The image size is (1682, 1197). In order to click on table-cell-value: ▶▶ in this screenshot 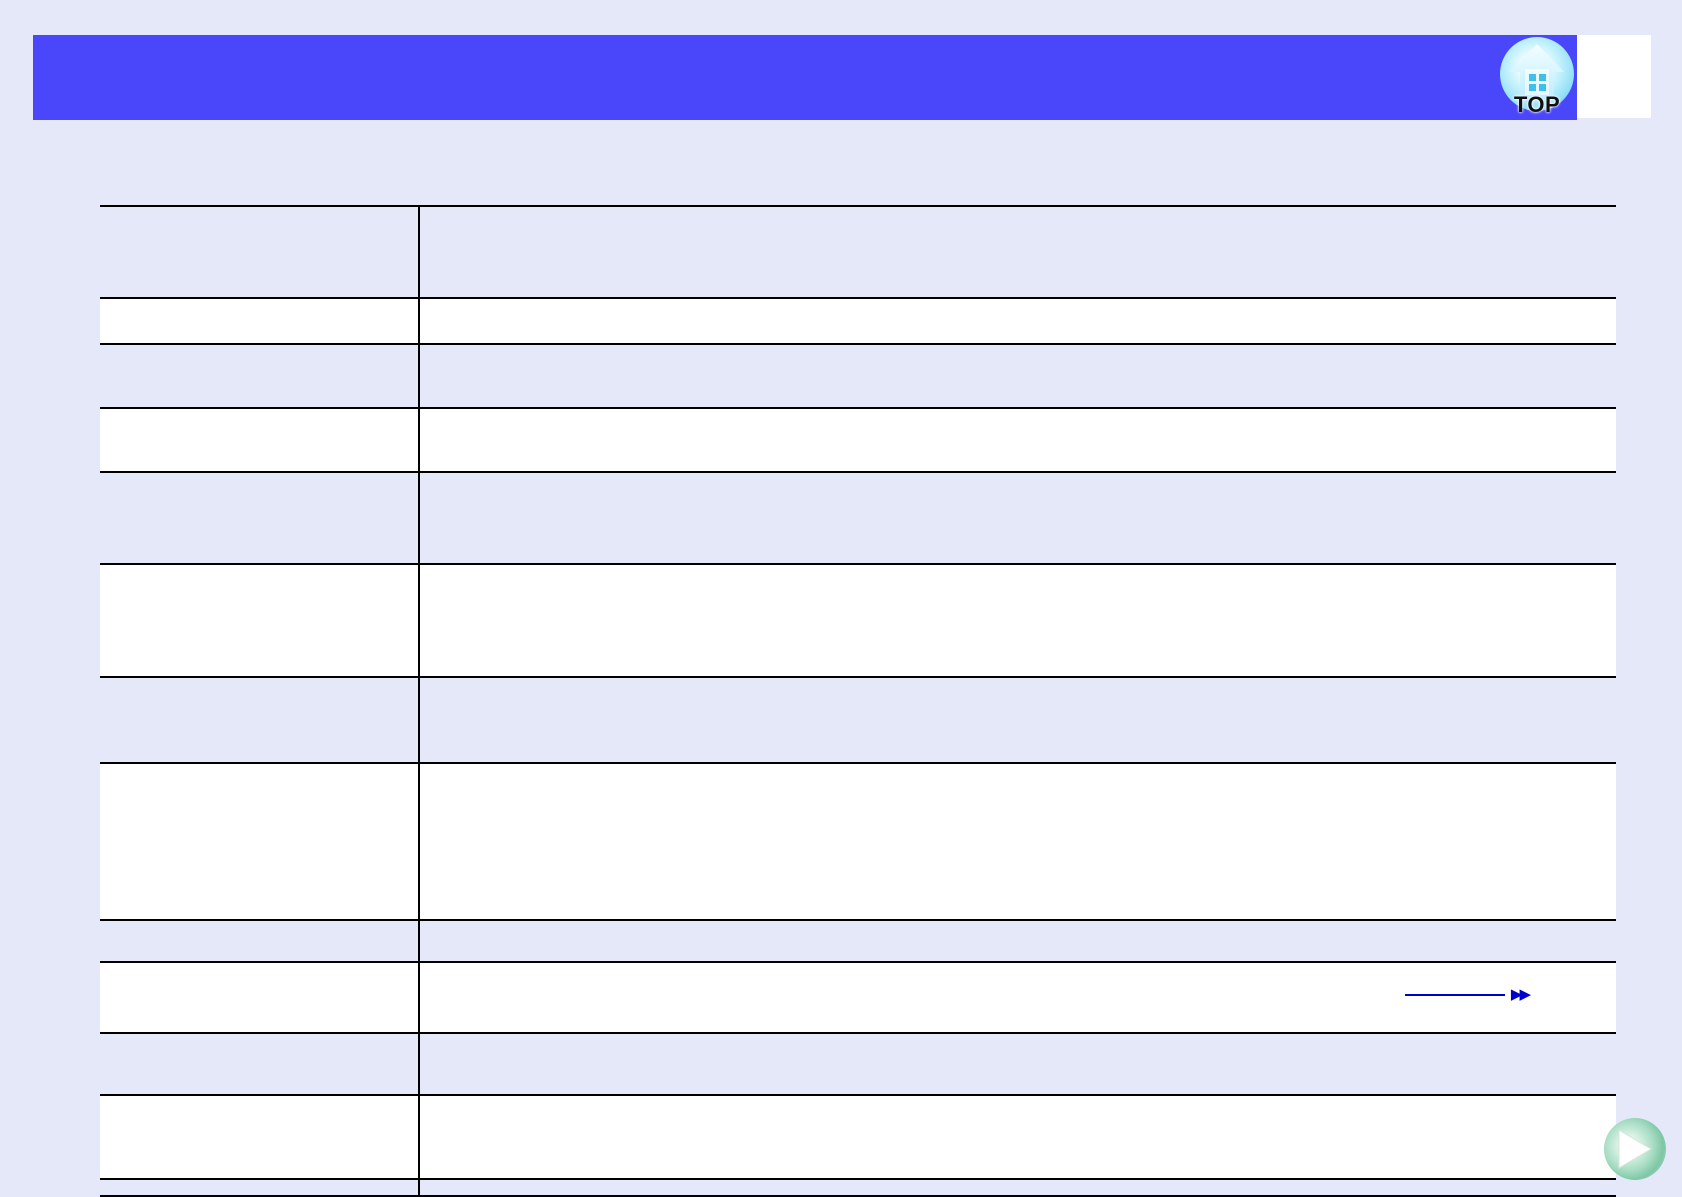, I will do `click(1017, 997)`.